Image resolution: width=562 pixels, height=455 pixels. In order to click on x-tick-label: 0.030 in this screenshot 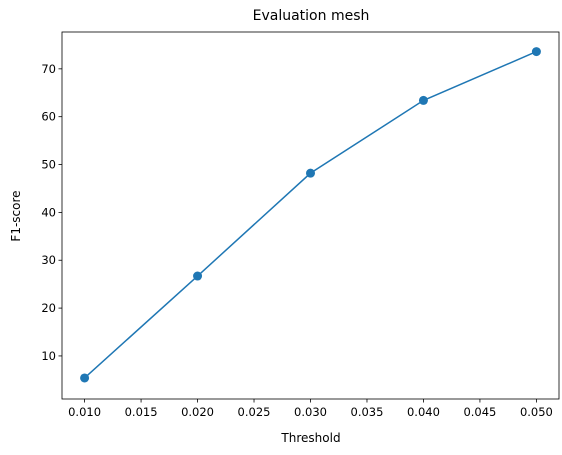, I will do `click(310, 412)`.